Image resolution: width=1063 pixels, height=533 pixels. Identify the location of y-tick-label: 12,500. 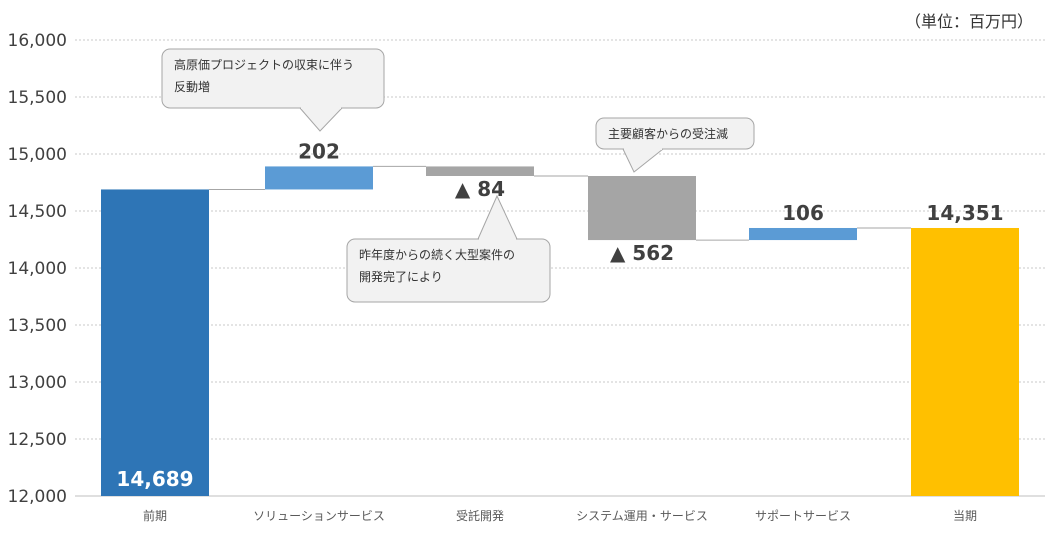
(37, 440).